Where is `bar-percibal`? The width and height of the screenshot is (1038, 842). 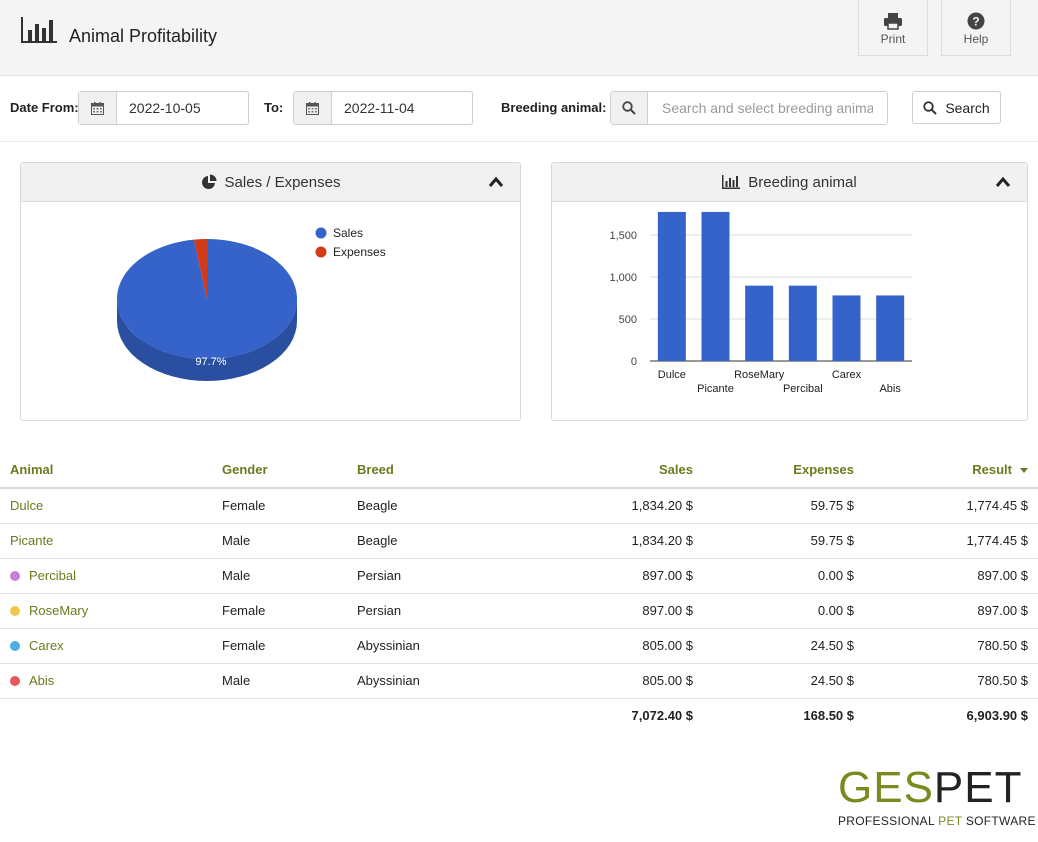 bar-percibal is located at coordinates (802, 323).